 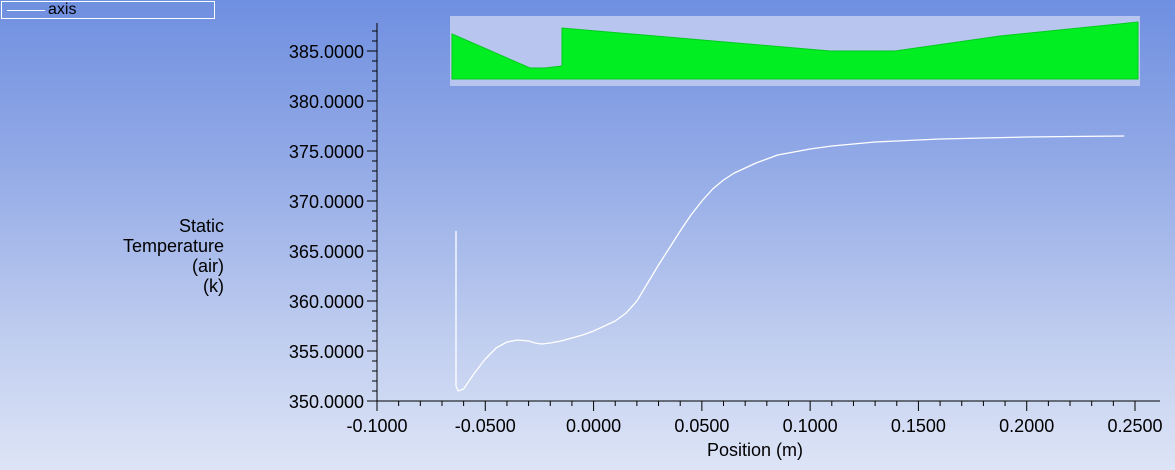 I want to click on y-axis-label-line: Temperature, so click(x=173, y=246).